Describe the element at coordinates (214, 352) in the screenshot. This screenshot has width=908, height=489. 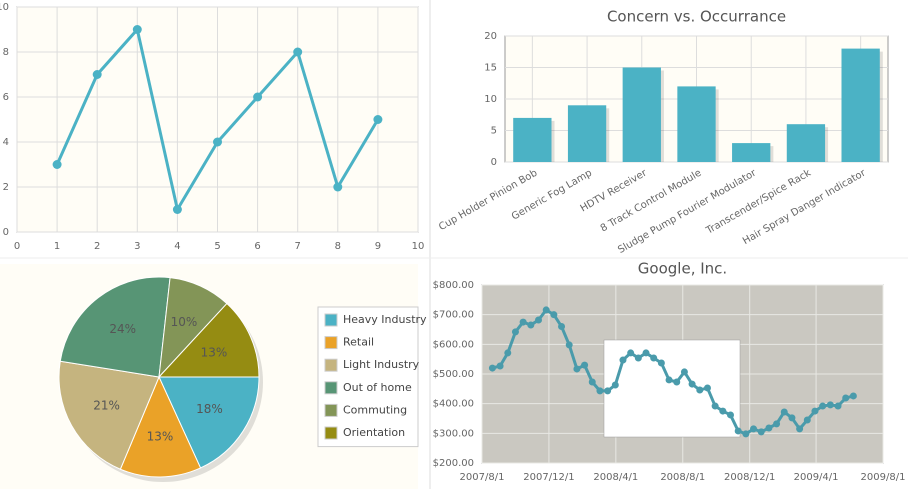
I see `pie-label: 13%` at that location.